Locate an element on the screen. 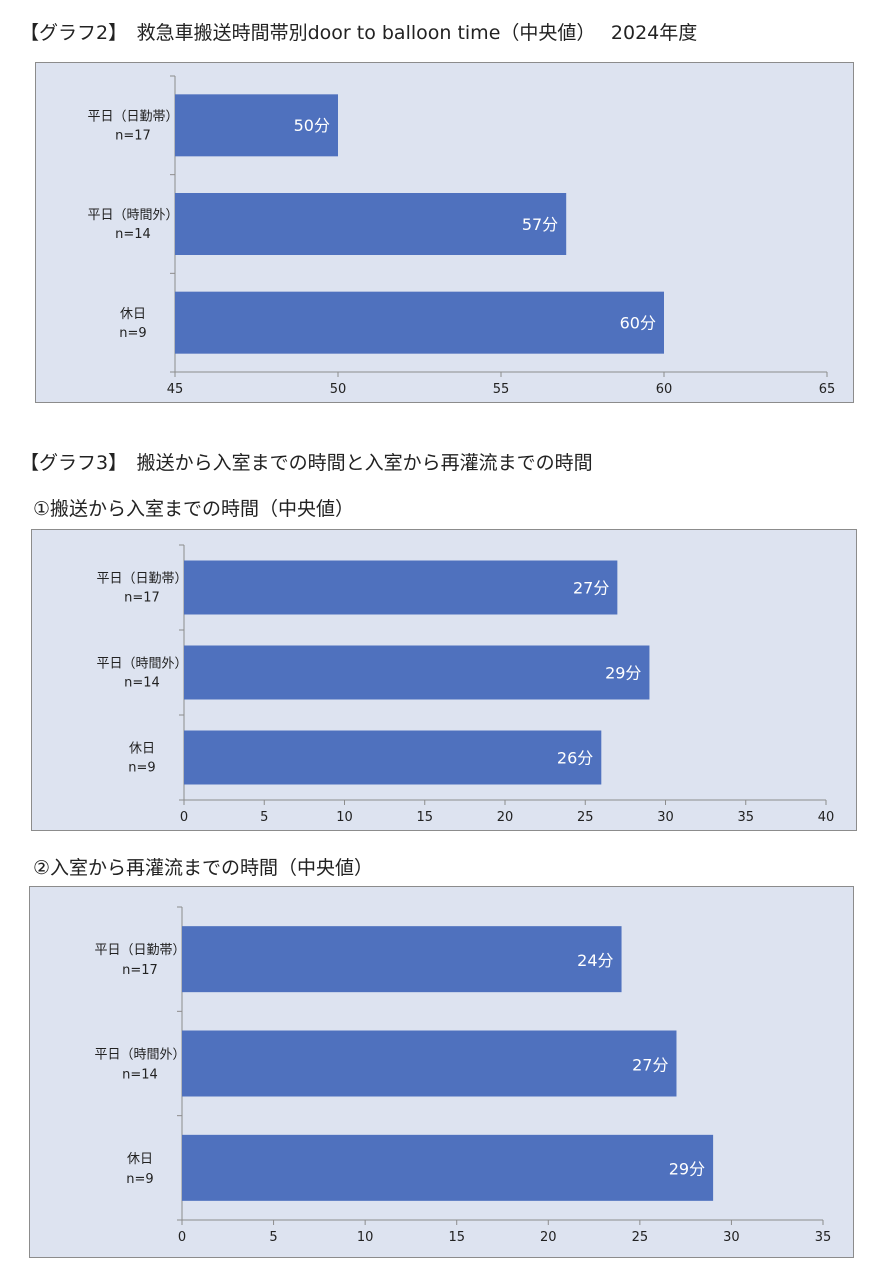 The image size is (886, 1268). data-label: 60分 is located at coordinates (638, 322).